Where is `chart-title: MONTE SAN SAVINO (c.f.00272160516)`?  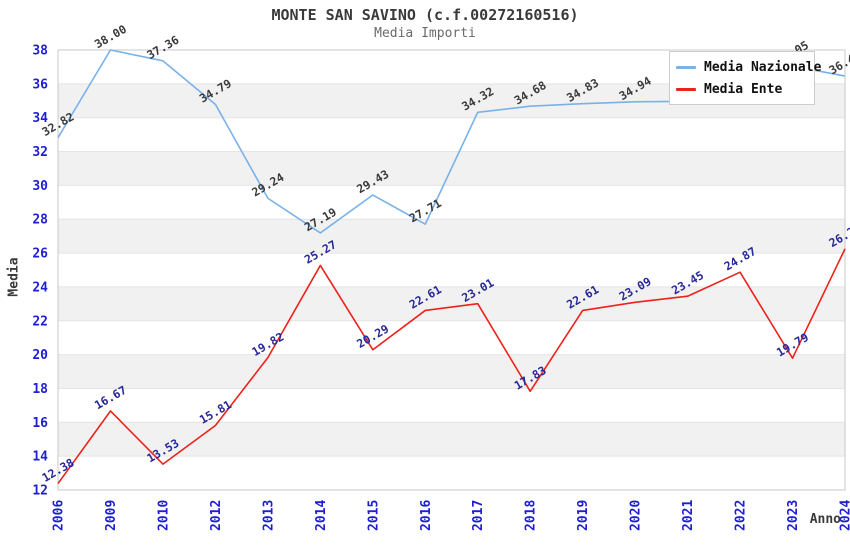
chart-title: MONTE SAN SAVINO (c.f.00272160516) is located at coordinates (425, 15).